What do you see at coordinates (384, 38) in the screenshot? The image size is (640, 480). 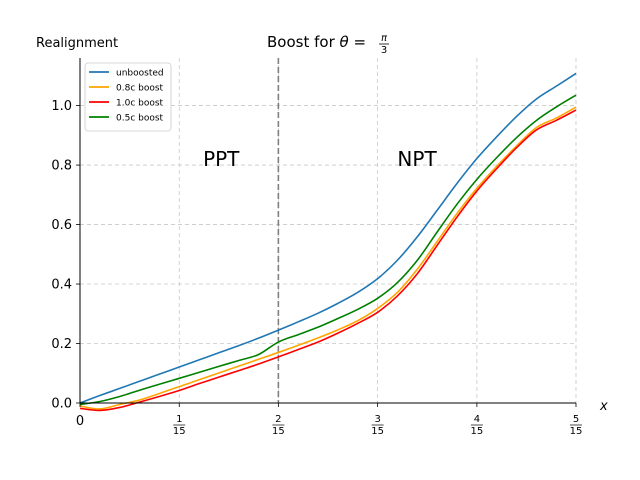 I see `title-fraction-numerator: π` at bounding box center [384, 38].